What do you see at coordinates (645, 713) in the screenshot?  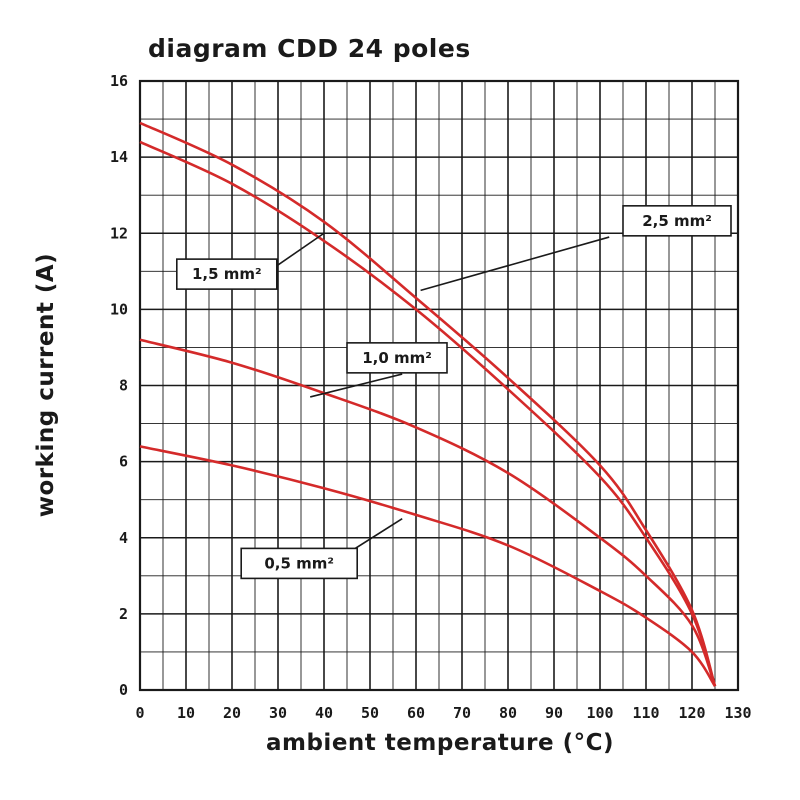 I see `x-tick-label: 110` at bounding box center [645, 713].